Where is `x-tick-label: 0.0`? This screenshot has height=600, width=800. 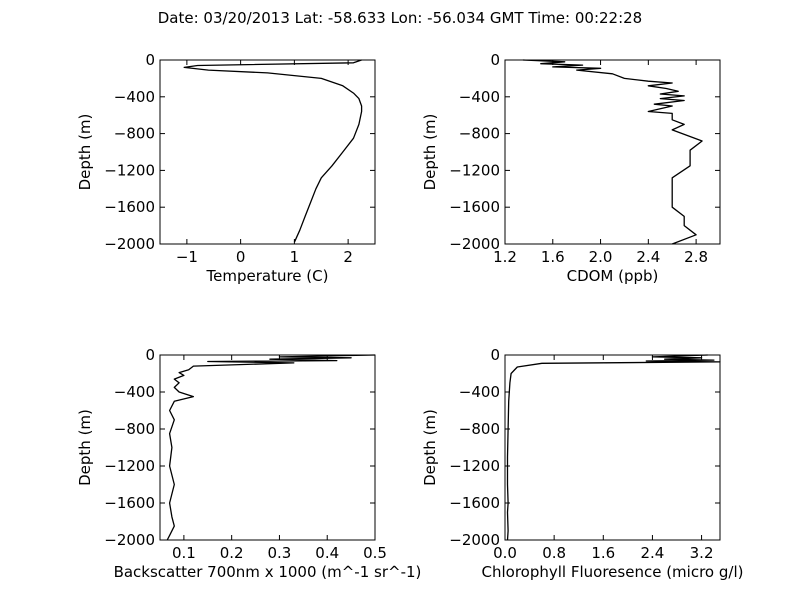 x-tick-label: 0.0 is located at coordinates (505, 553).